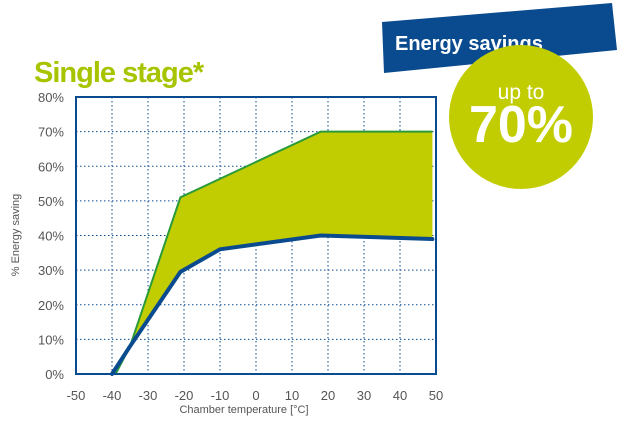  I want to click on badge-circle, so click(521, 117).